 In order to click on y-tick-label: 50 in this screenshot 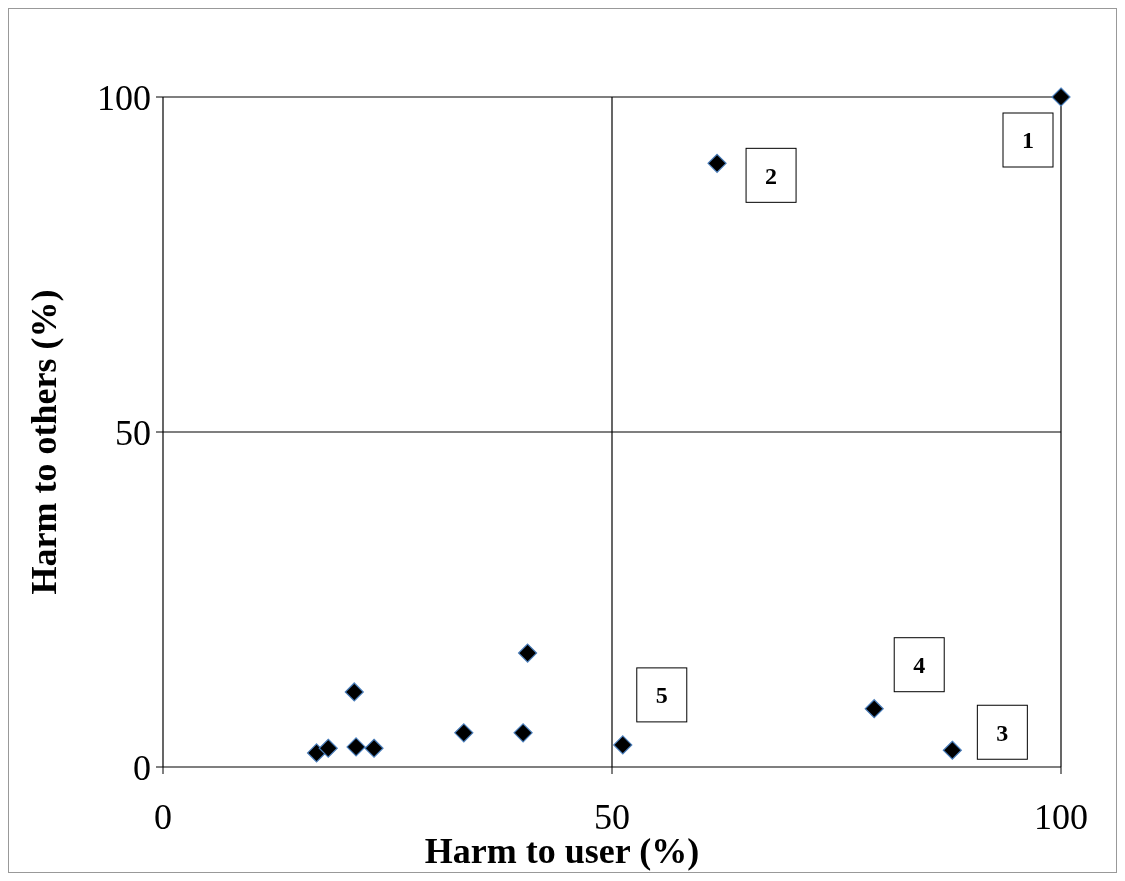, I will do `click(133, 432)`.